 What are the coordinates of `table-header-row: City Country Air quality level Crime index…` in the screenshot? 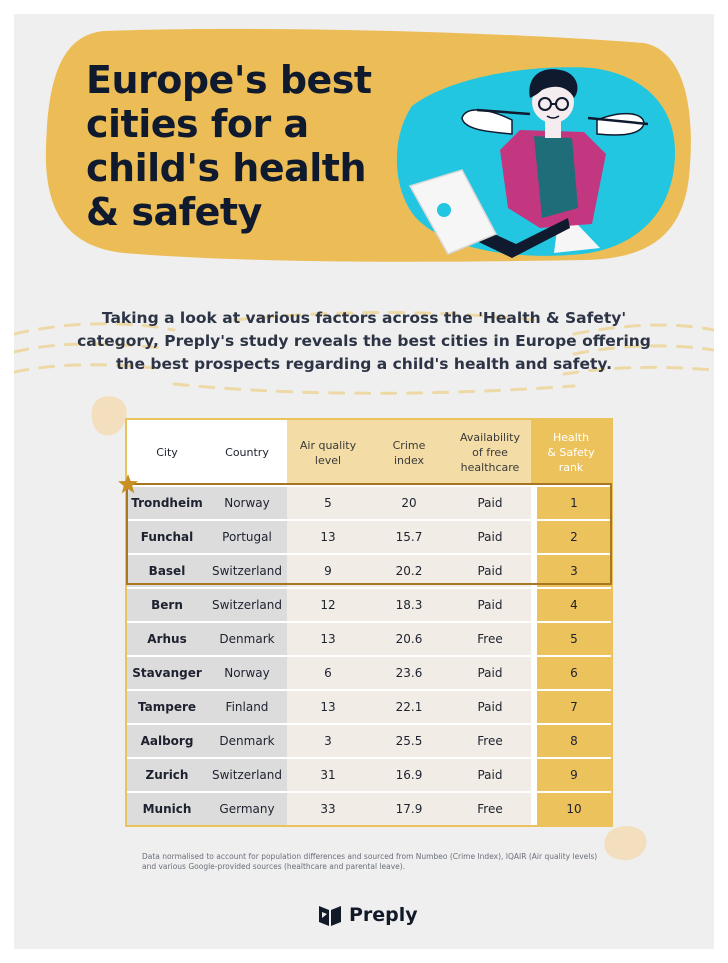 It's located at (369, 452).